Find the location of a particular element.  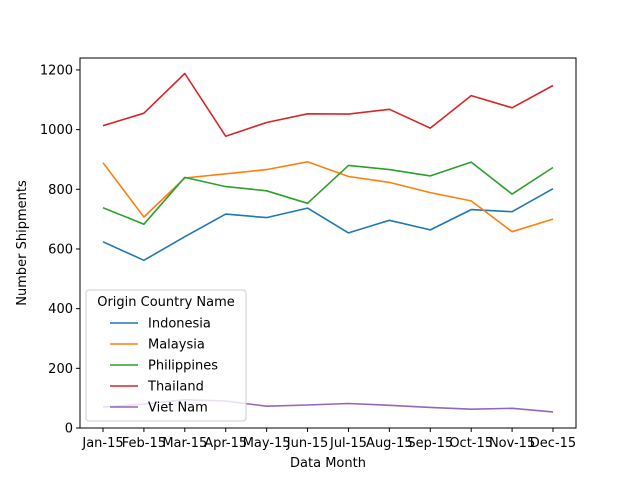

legend-label-malaysia: Malaysia is located at coordinates (176, 345).